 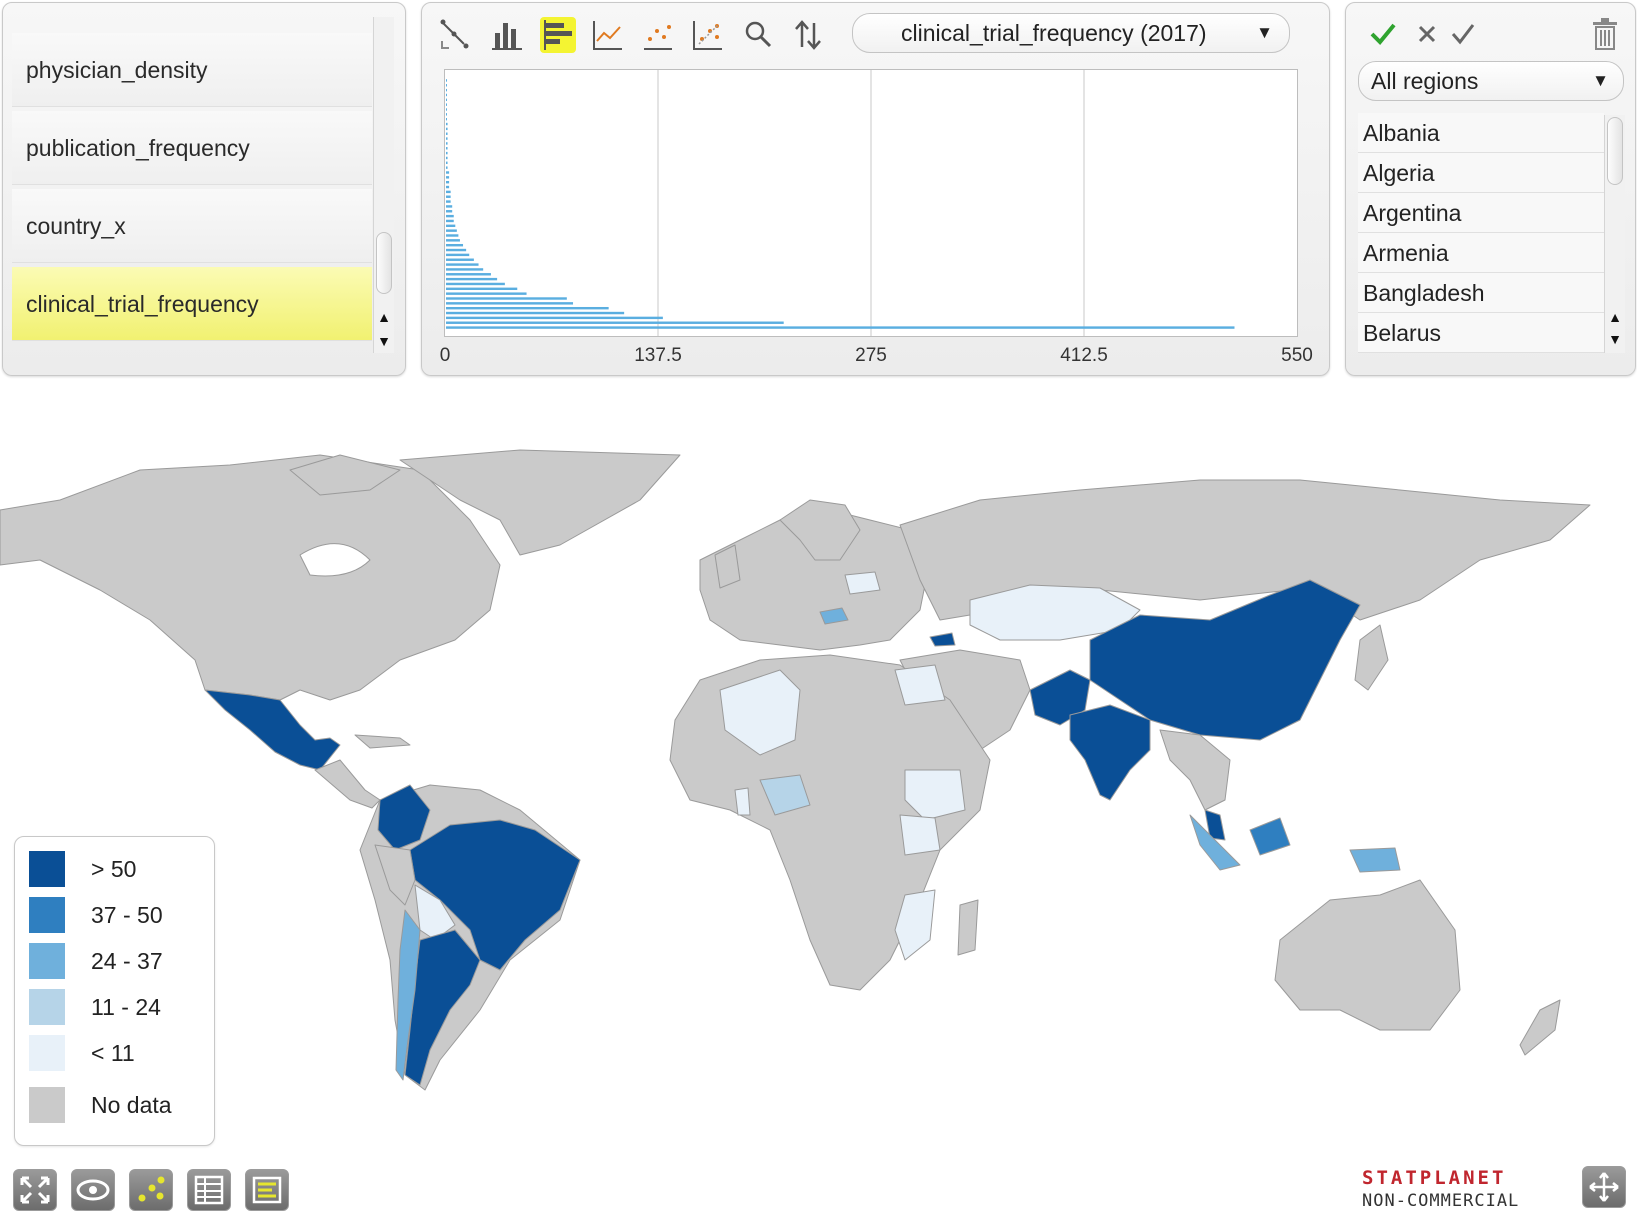 What do you see at coordinates (1604, 1187) in the screenshot?
I see `pan-icon` at bounding box center [1604, 1187].